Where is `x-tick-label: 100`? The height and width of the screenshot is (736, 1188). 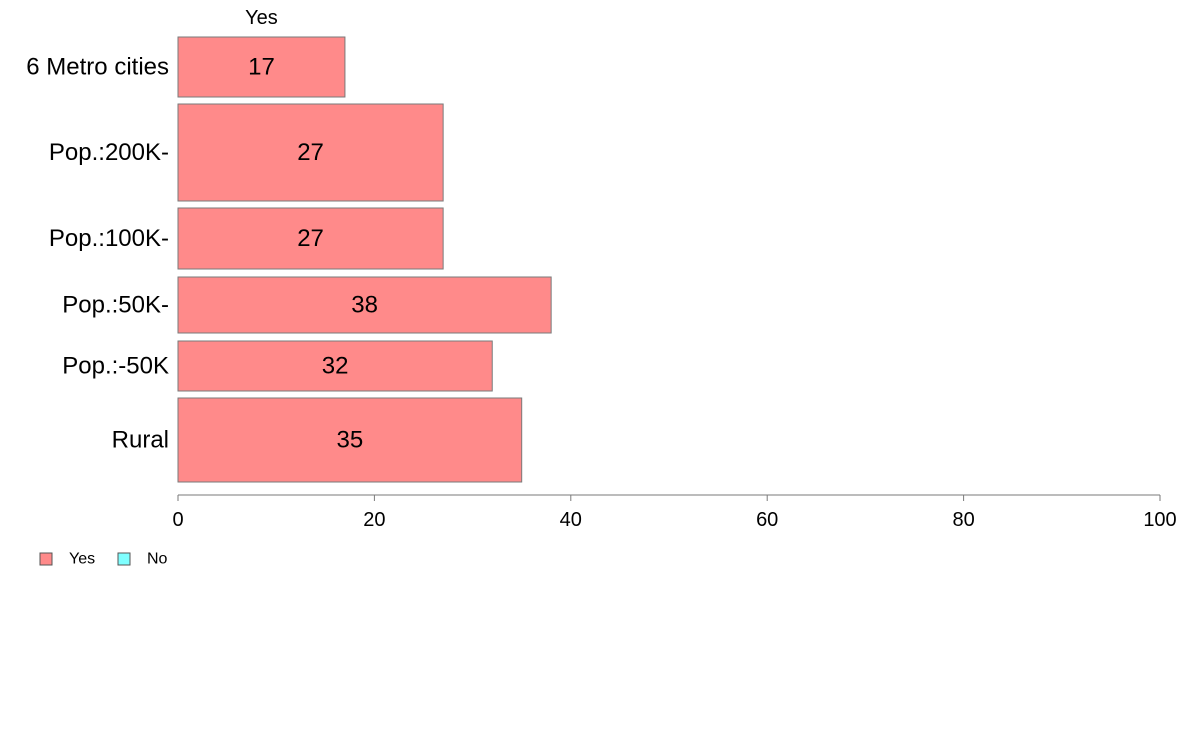 x-tick-label: 100 is located at coordinates (1159, 520).